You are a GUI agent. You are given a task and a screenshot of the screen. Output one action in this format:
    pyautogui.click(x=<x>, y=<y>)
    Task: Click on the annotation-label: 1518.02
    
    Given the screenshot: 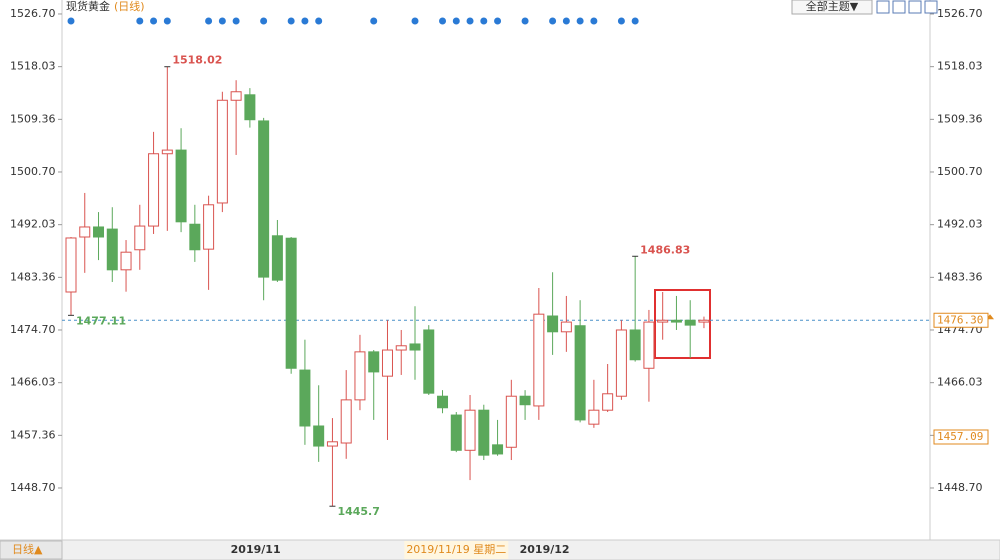 What is the action you would take?
    pyautogui.click(x=197, y=60)
    